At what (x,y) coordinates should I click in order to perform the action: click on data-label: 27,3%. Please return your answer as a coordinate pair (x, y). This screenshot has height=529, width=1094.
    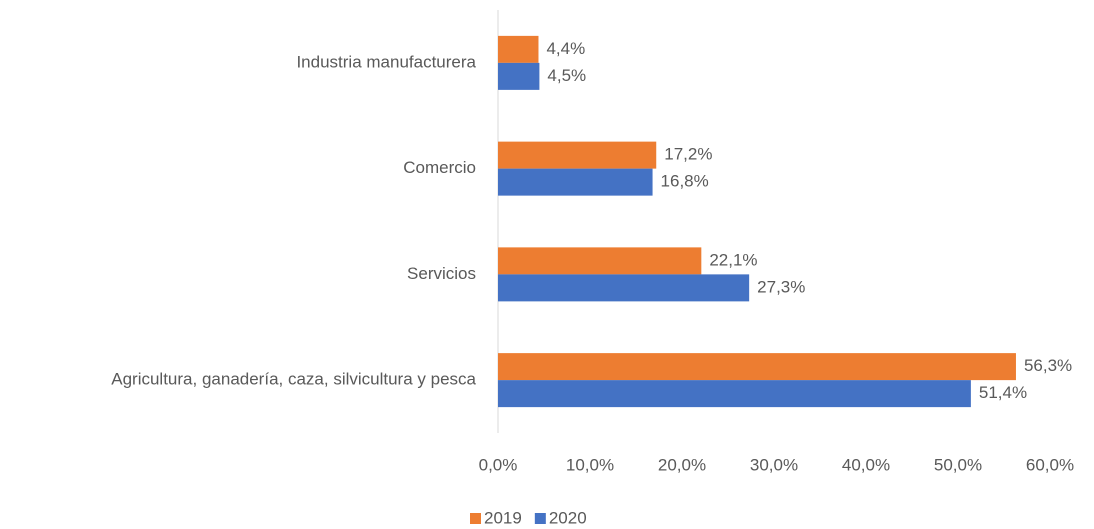
    Looking at the image, I should click on (781, 286).